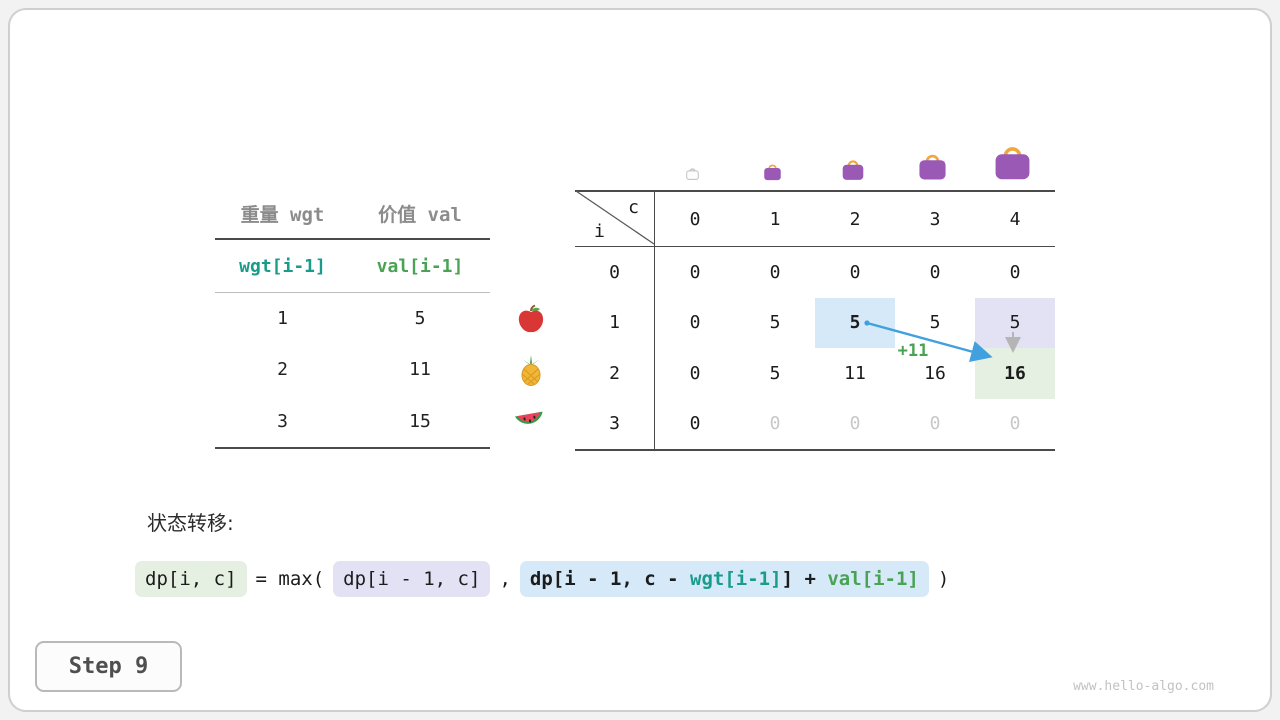  I want to click on dp-cell-1-1: 5, so click(775, 323).